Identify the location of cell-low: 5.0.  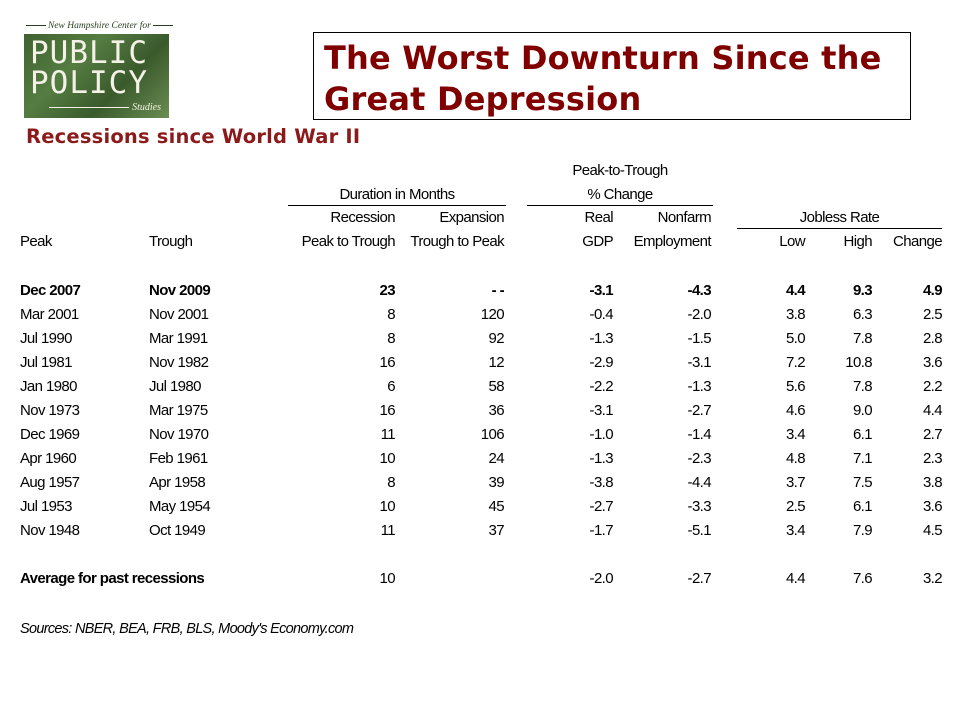
(795, 338).